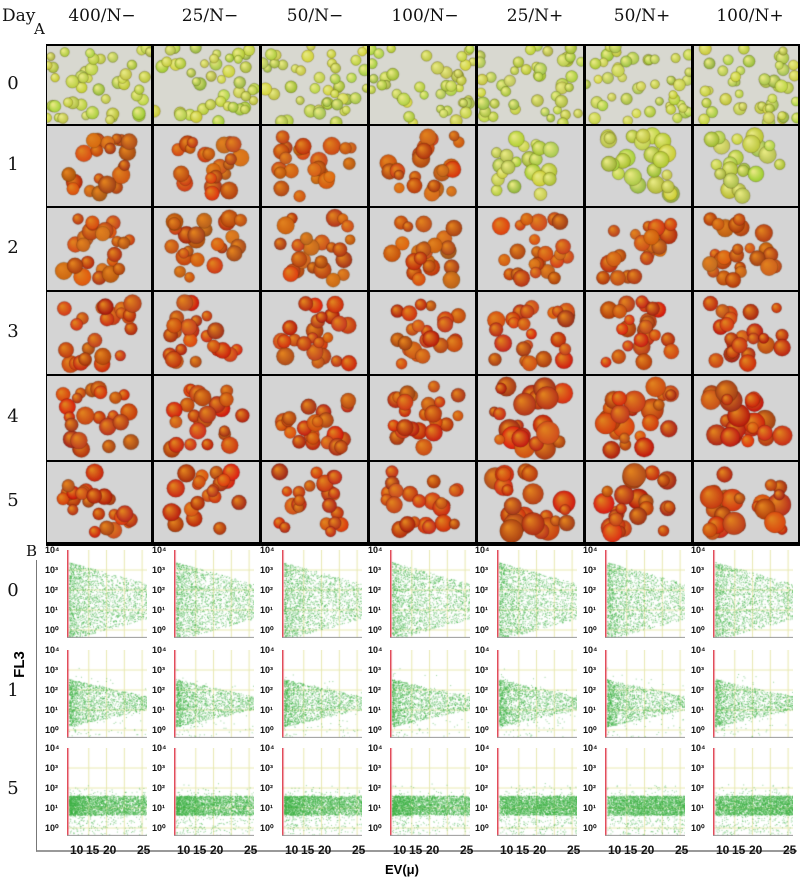  I want to click on row-label-day: 0, so click(13, 83).